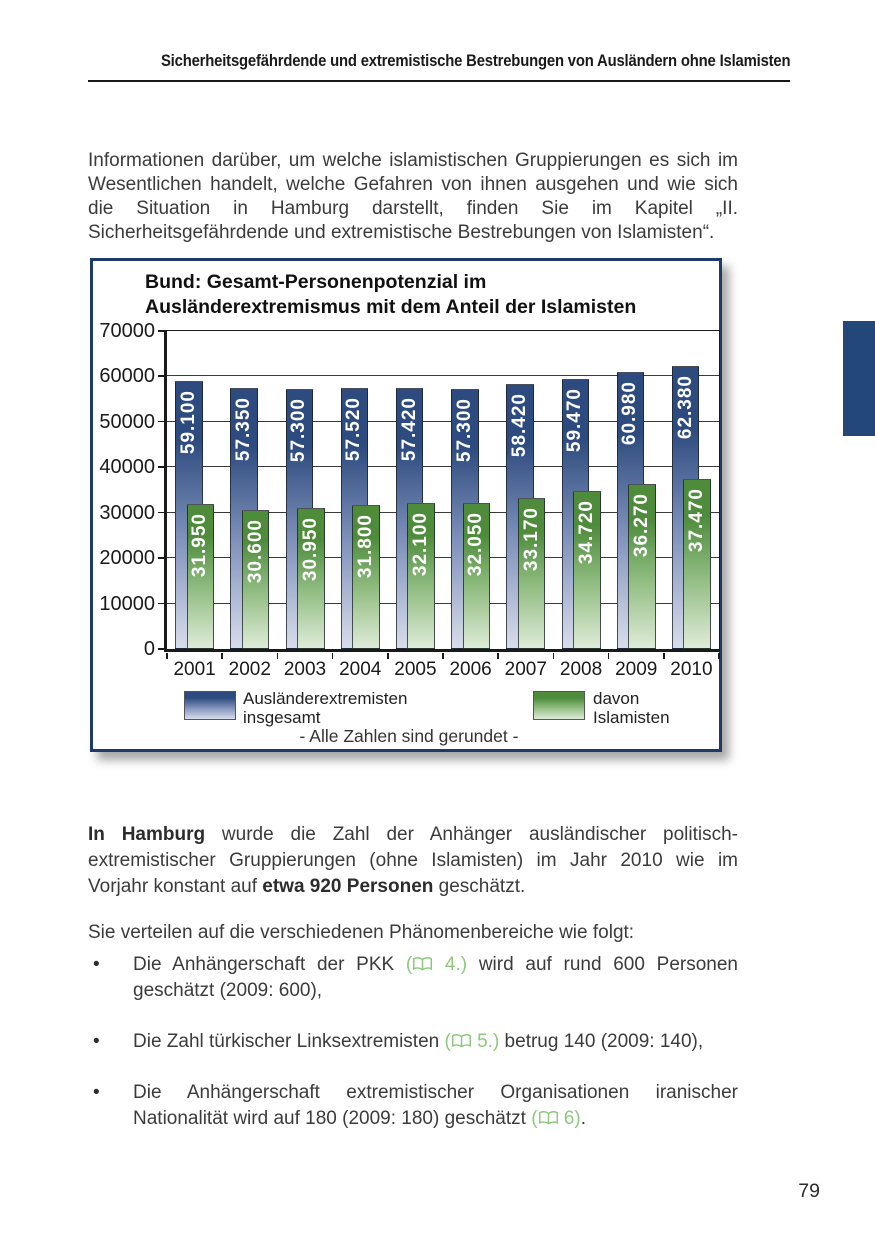 The image size is (875, 1241). Describe the element at coordinates (443, 670) in the screenshot. I see `x-axis: 2001 2002 2003 2004 2005 2006 2007 2008 2009 2010` at that location.